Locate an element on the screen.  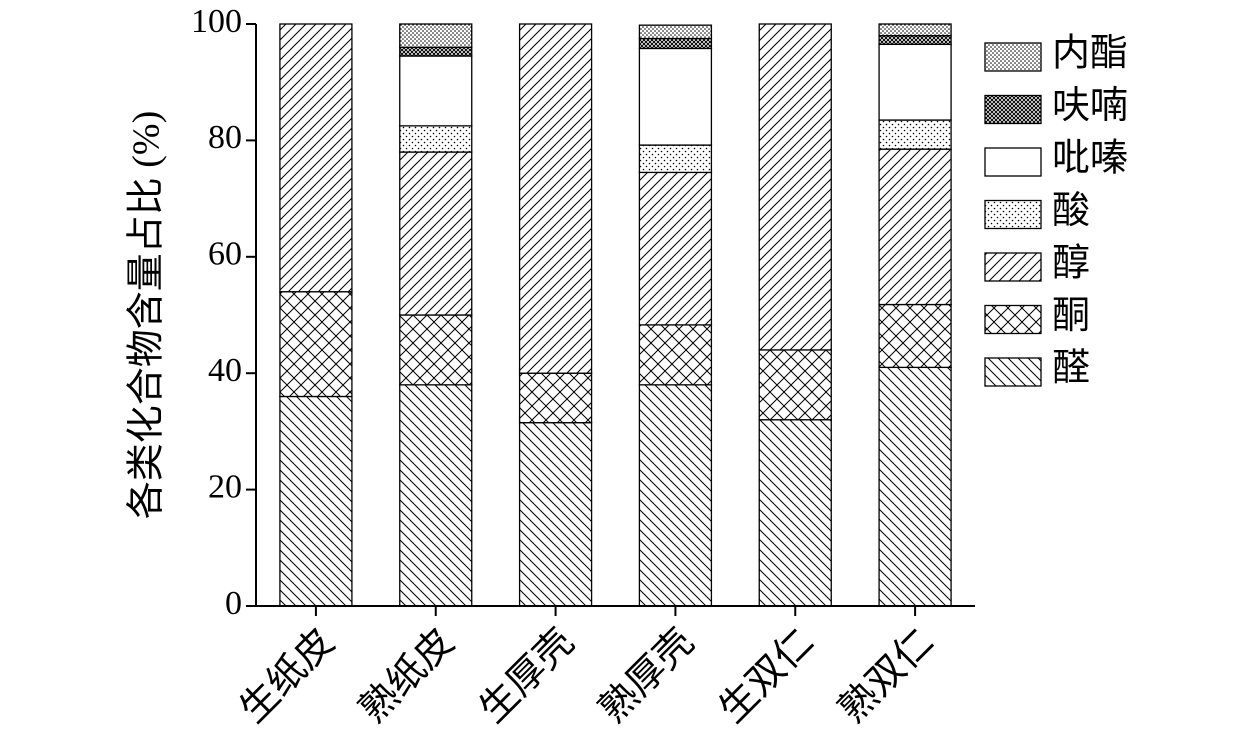
legend-label: 酸 is located at coordinates (1071, 211).